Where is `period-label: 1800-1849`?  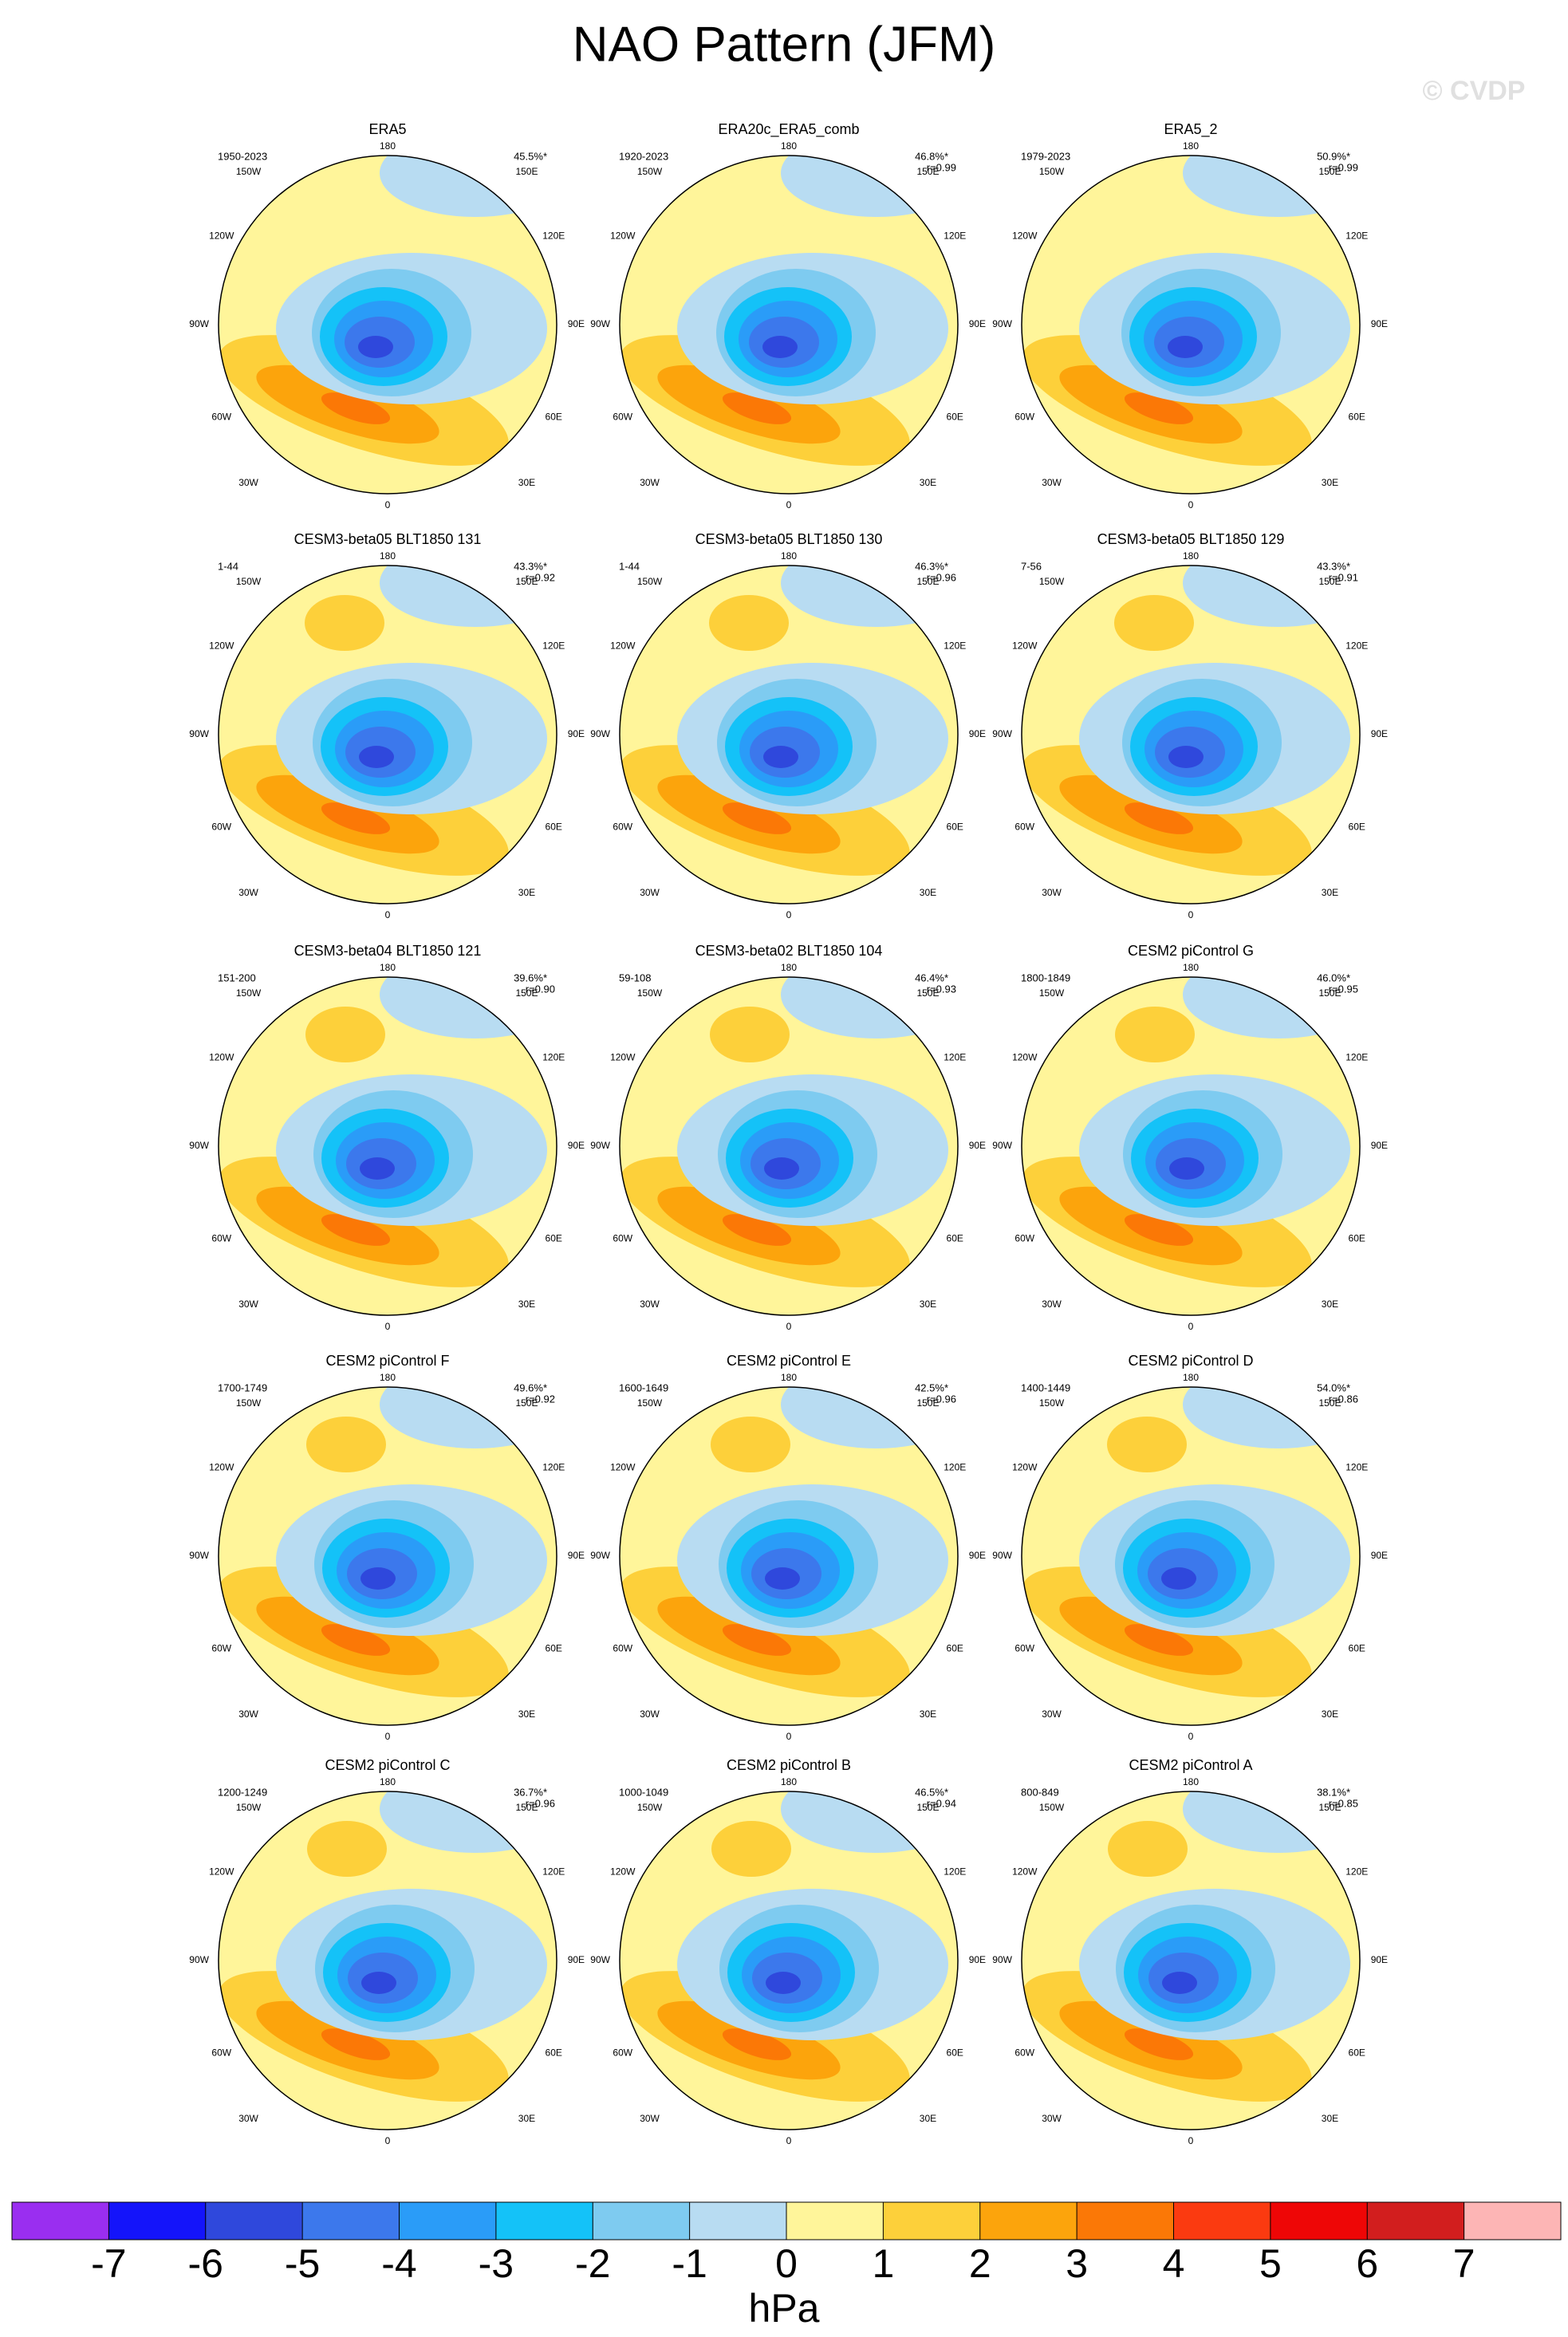
period-label: 1800-1849 is located at coordinates (1045, 977).